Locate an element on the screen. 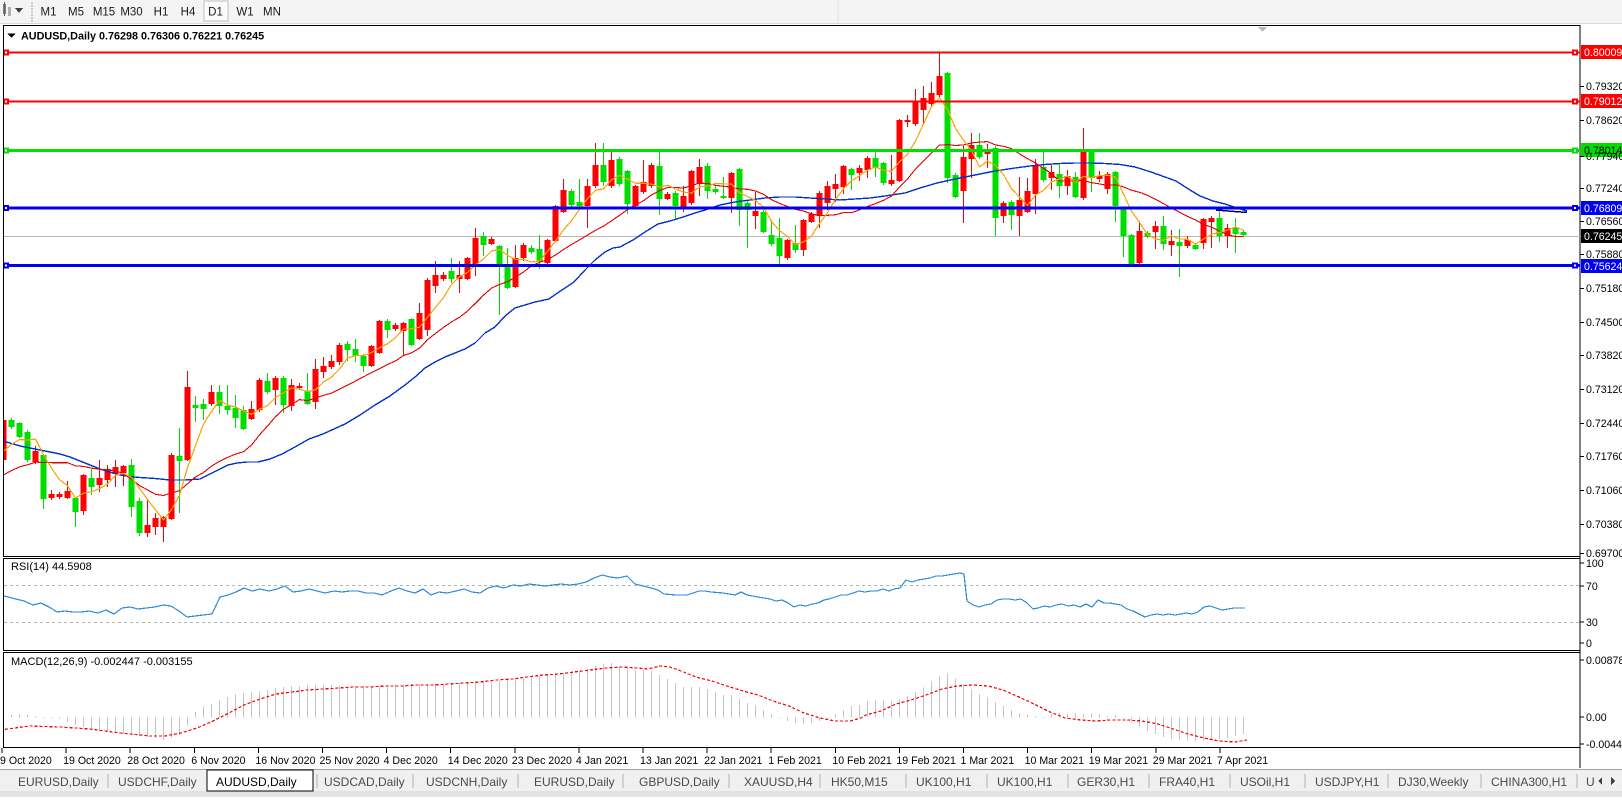 This screenshot has width=1622, height=802. svg-text: GER30,H1 is located at coordinates (1106, 782).